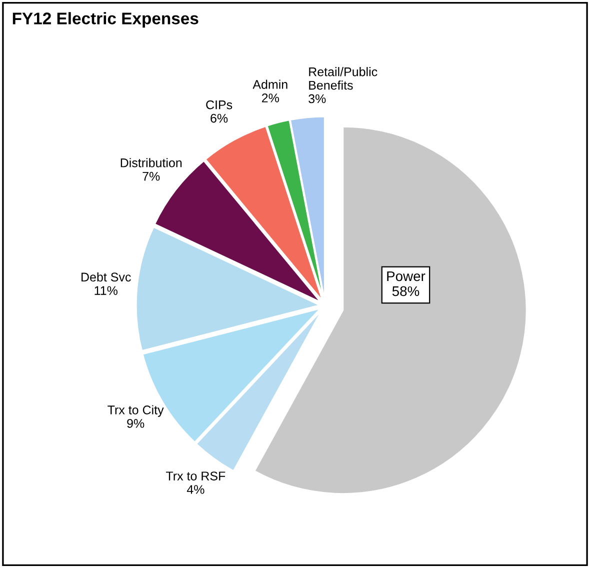  What do you see at coordinates (136, 411) in the screenshot?
I see `slice-label: Trx to City` at bounding box center [136, 411].